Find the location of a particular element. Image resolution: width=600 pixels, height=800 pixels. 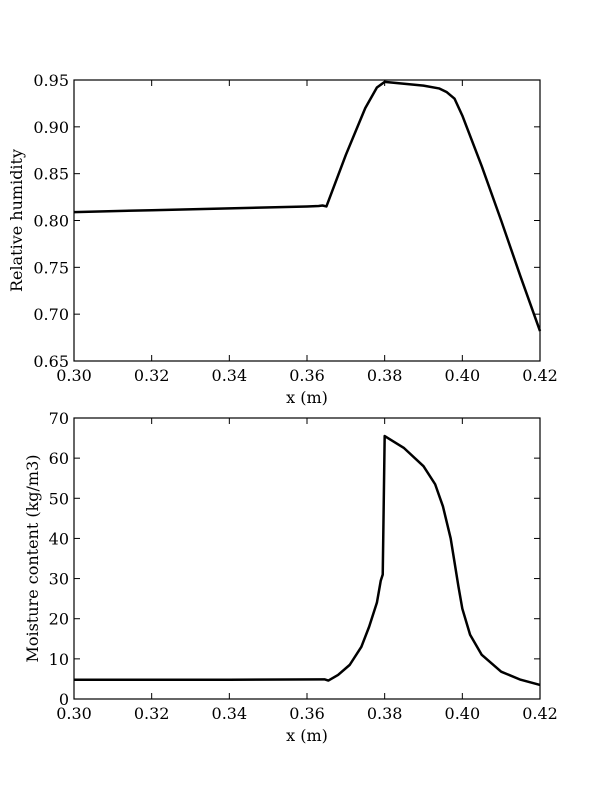

relative-humidity-xtick-label: 0.42 is located at coordinates (540, 375).